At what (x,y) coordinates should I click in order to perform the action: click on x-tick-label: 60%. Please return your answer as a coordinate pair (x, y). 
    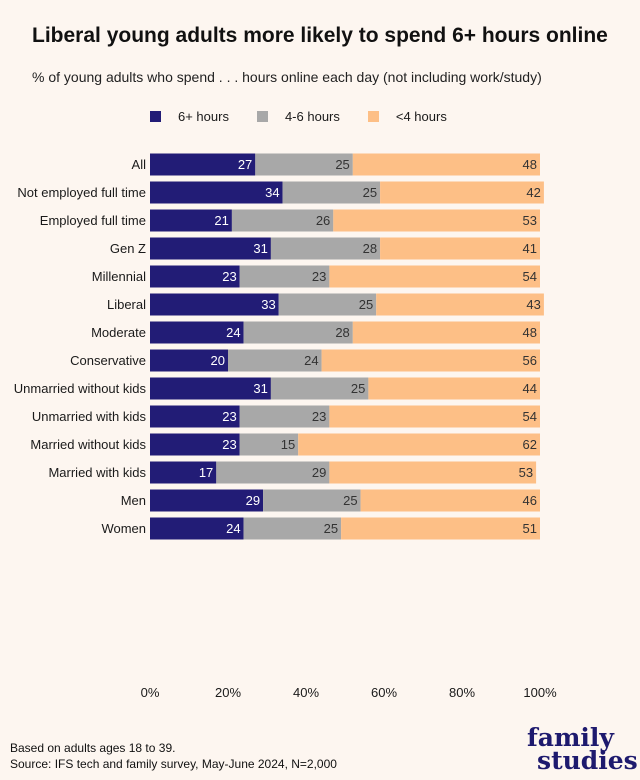
    Looking at the image, I should click on (384, 692).